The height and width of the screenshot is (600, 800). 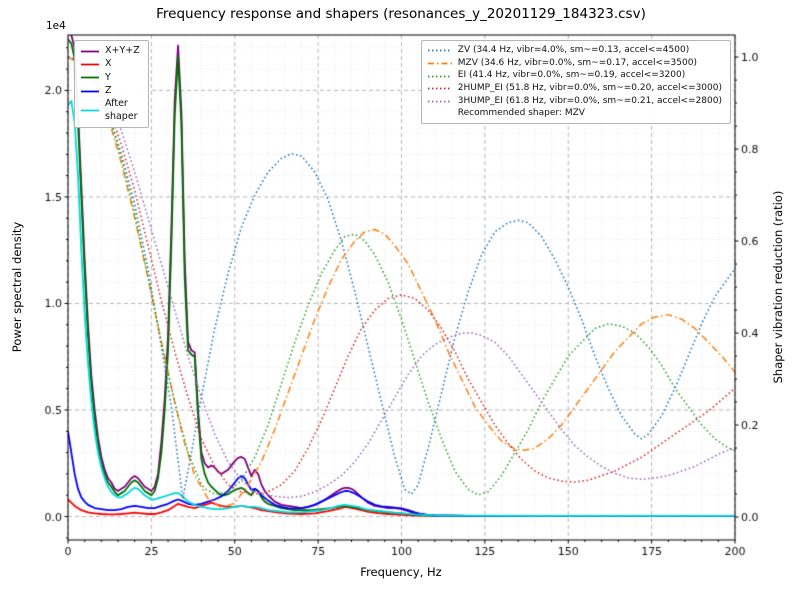 I want to click on legend-item: Y, so click(x=110, y=78).